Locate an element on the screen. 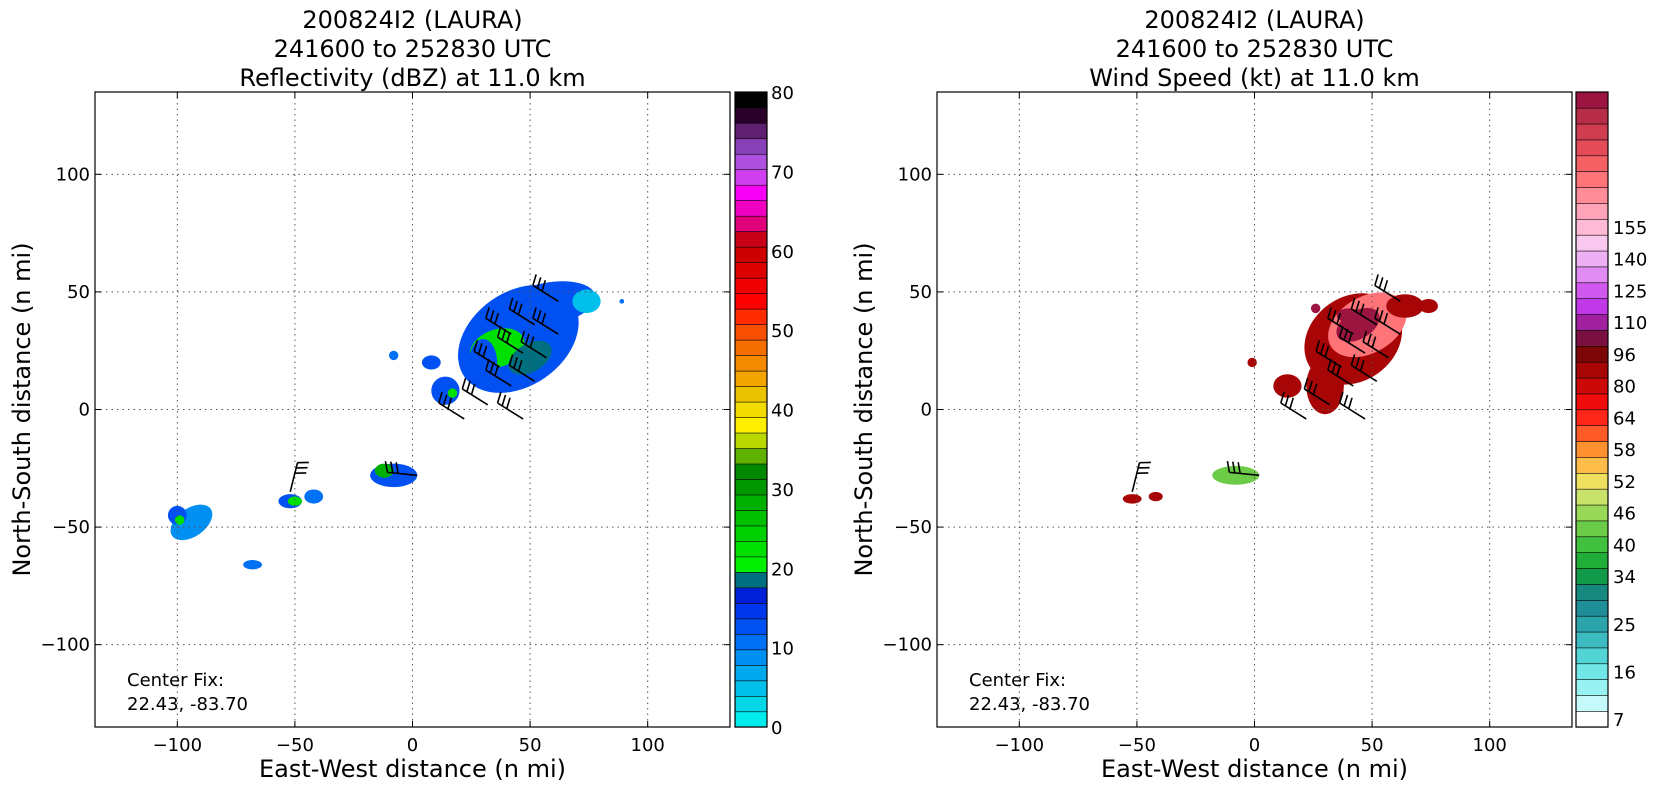  y-tick-label: 100 is located at coordinates (915, 174).